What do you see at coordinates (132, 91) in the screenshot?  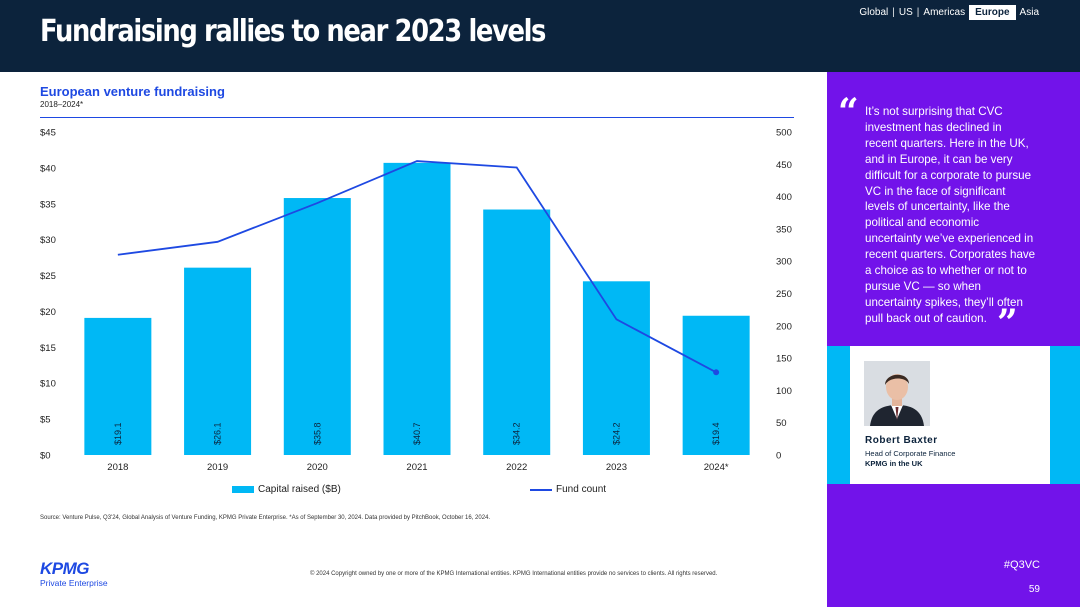 I see `chart-title: European venture fundraising` at bounding box center [132, 91].